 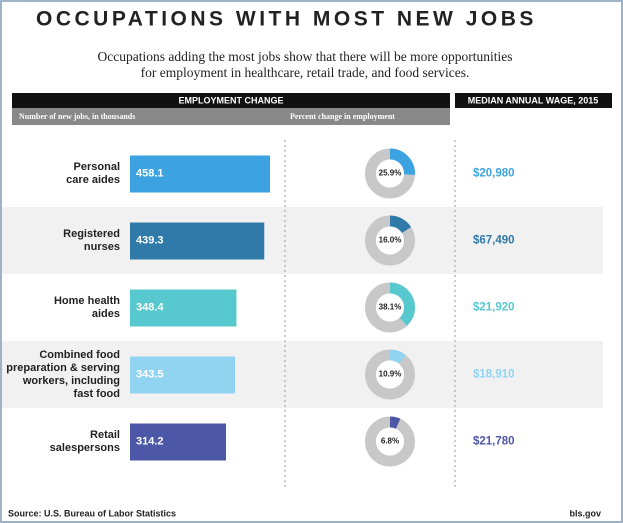 I want to click on category-label: fast food, so click(x=97, y=394).